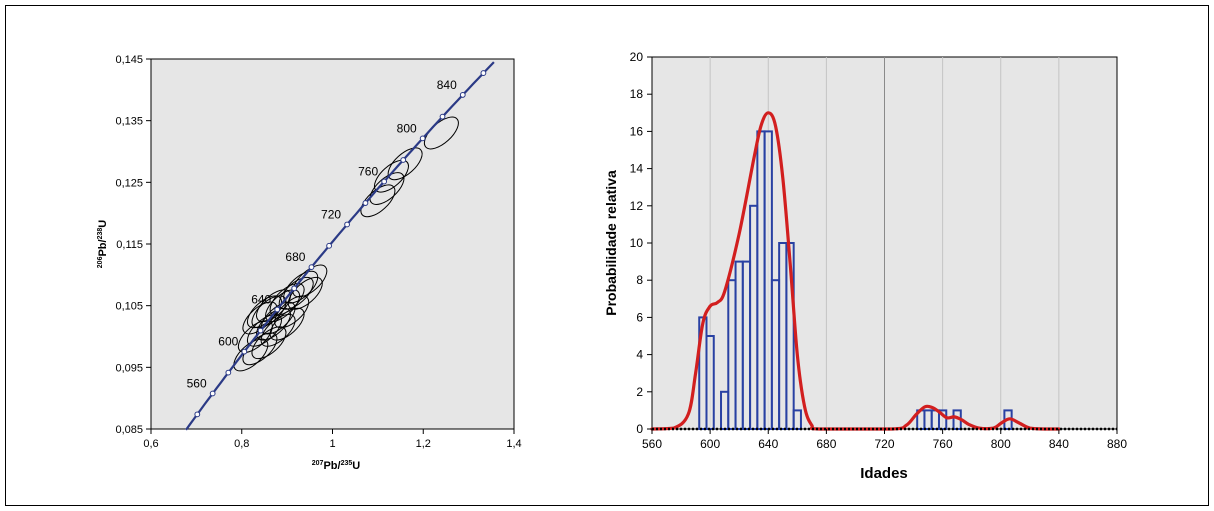 The height and width of the screenshot is (511, 1214). What do you see at coordinates (1117, 444) in the screenshot?
I see `histogram-x-tick-label: 880` at bounding box center [1117, 444].